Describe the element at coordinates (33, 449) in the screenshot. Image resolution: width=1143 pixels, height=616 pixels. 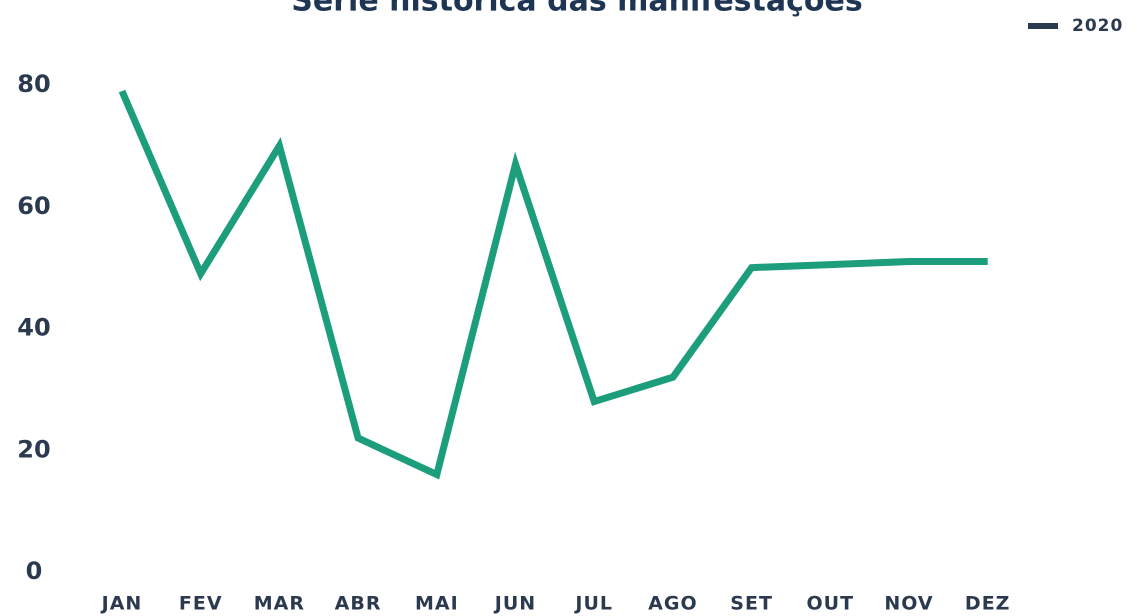
I see `y-tick-label: 20` at that location.